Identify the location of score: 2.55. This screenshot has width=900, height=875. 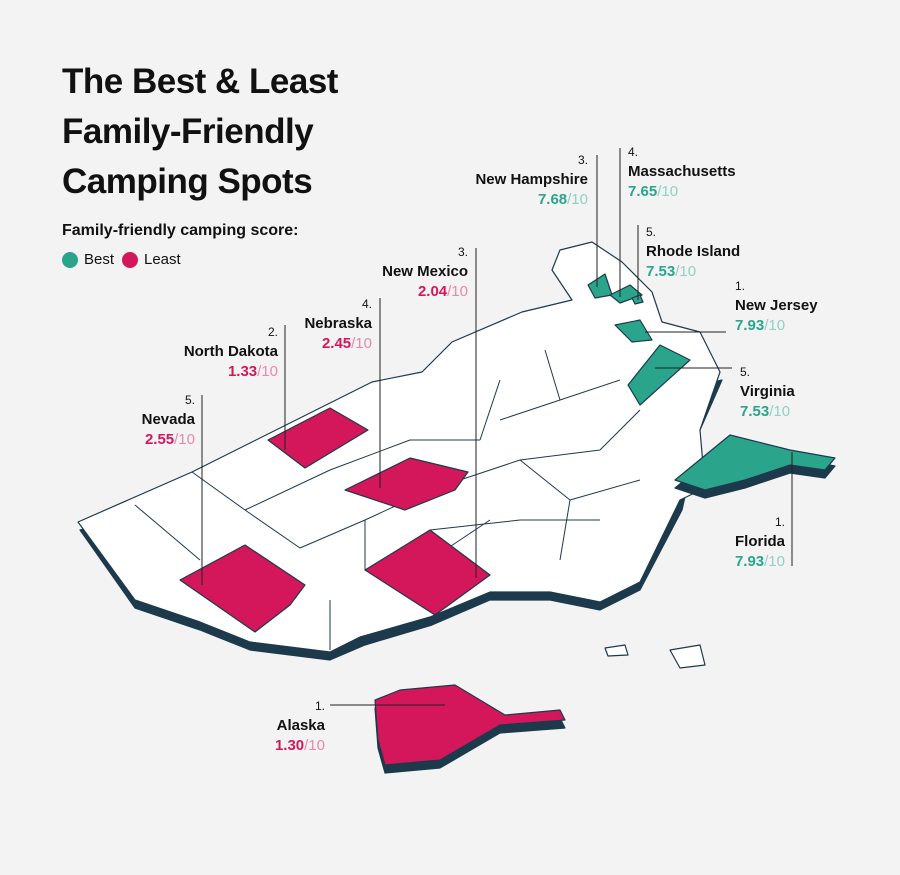
(159, 439).